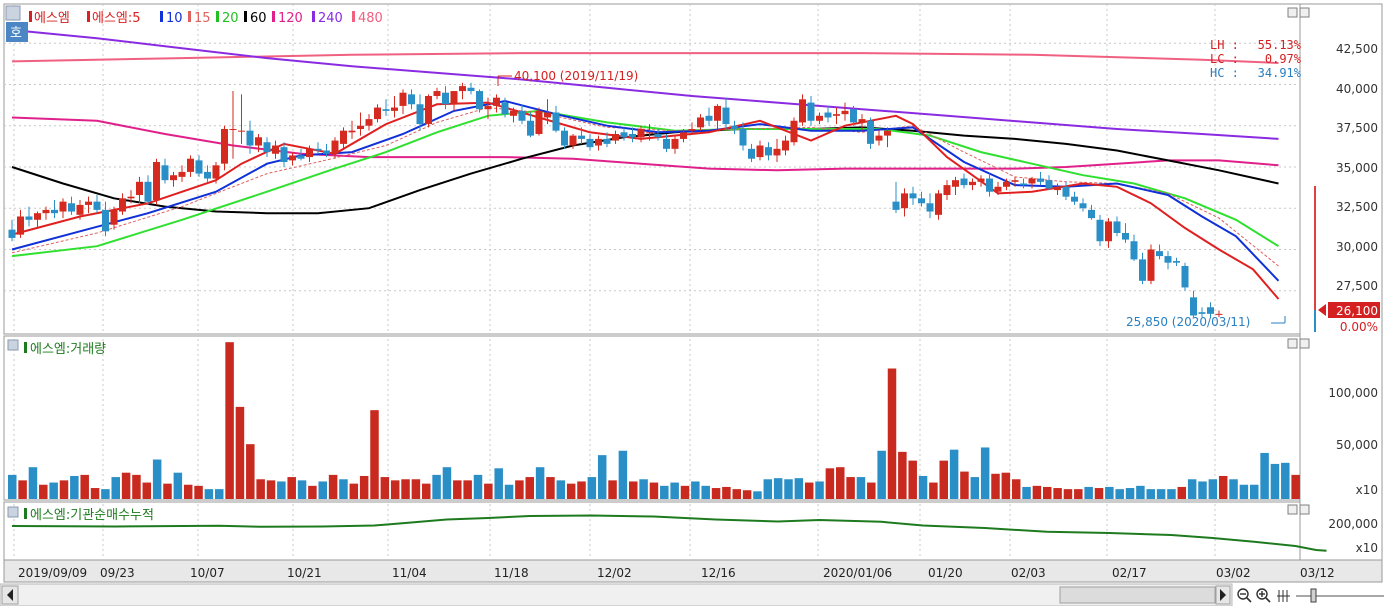  Describe the element at coordinates (1263, 595) in the screenshot. I see `zoom-in-button` at that location.